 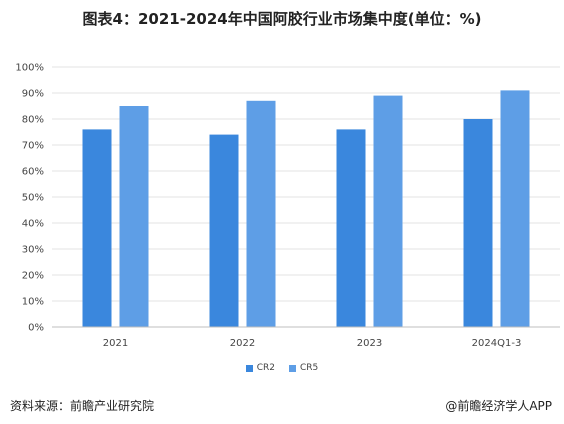 What do you see at coordinates (115, 343) in the screenshot?
I see `x-tick-label: 2021` at bounding box center [115, 343].